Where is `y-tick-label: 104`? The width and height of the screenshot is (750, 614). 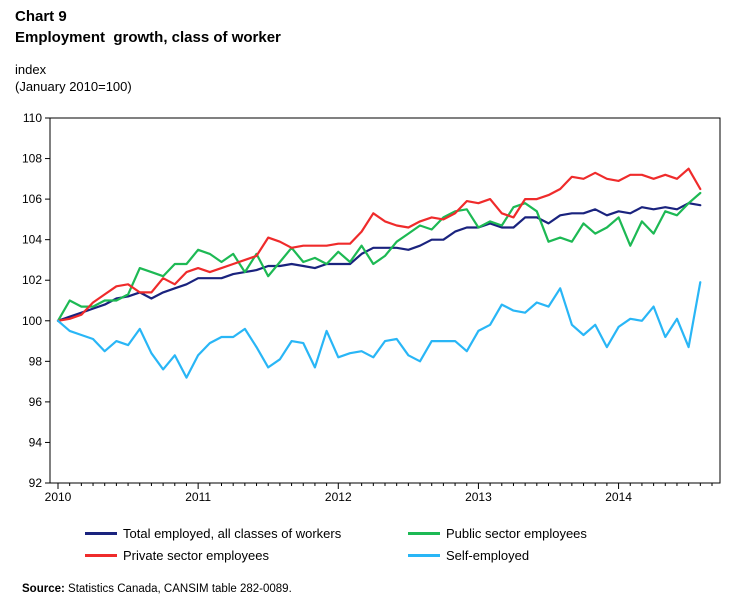 y-tick-label: 104 is located at coordinates (32, 240).